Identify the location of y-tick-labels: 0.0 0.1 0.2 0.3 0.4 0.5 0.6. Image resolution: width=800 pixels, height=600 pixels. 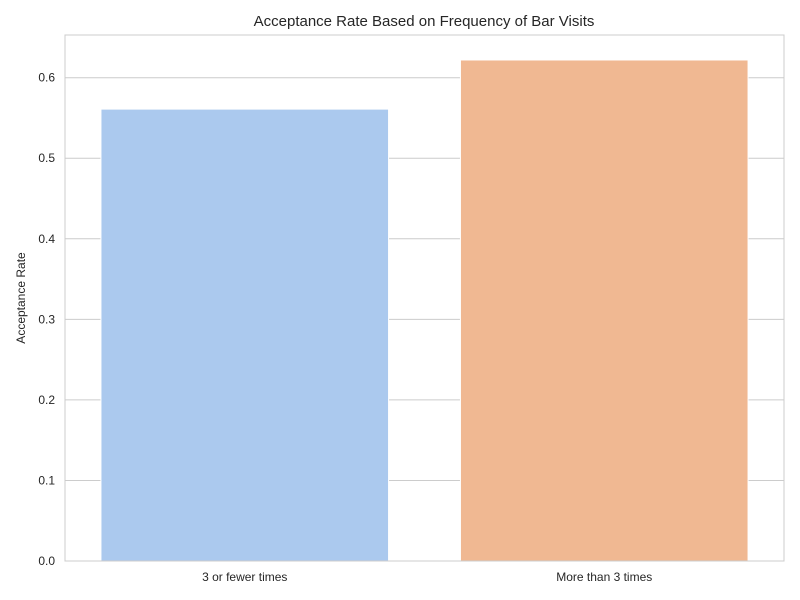
(46, 319).